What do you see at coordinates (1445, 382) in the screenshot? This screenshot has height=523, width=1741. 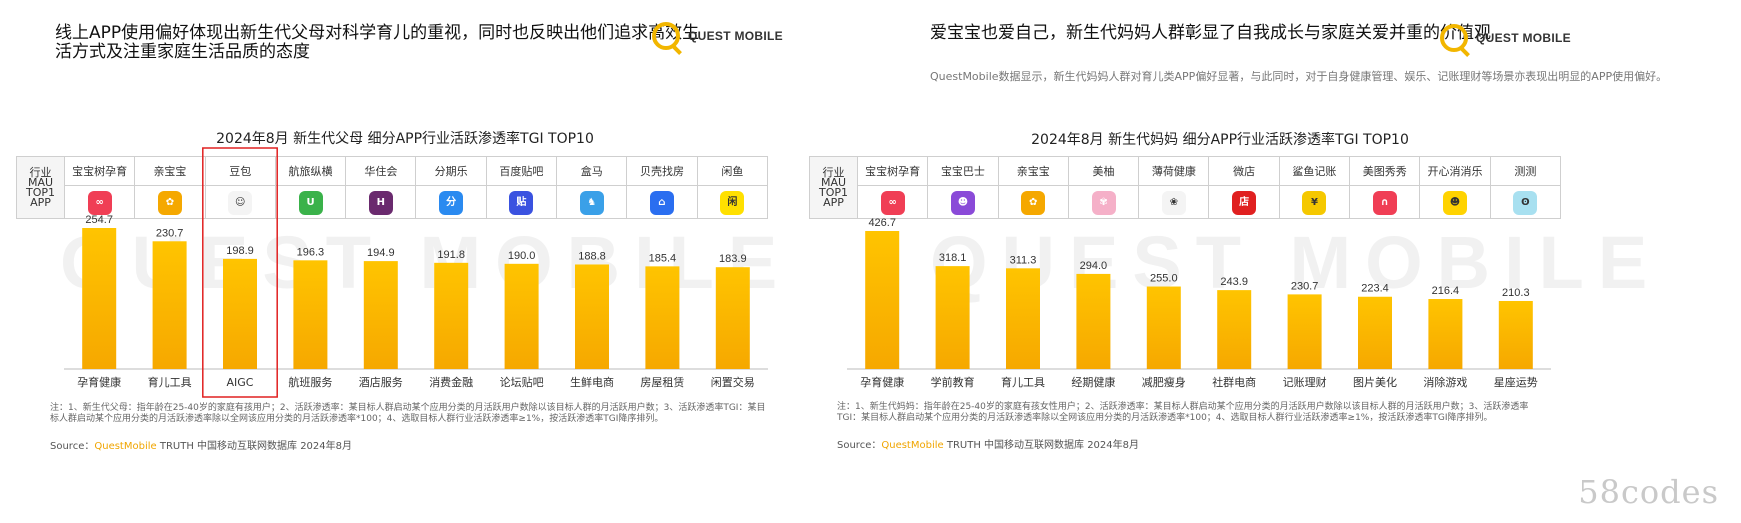 I see `category-label: 消除游戏` at bounding box center [1445, 382].